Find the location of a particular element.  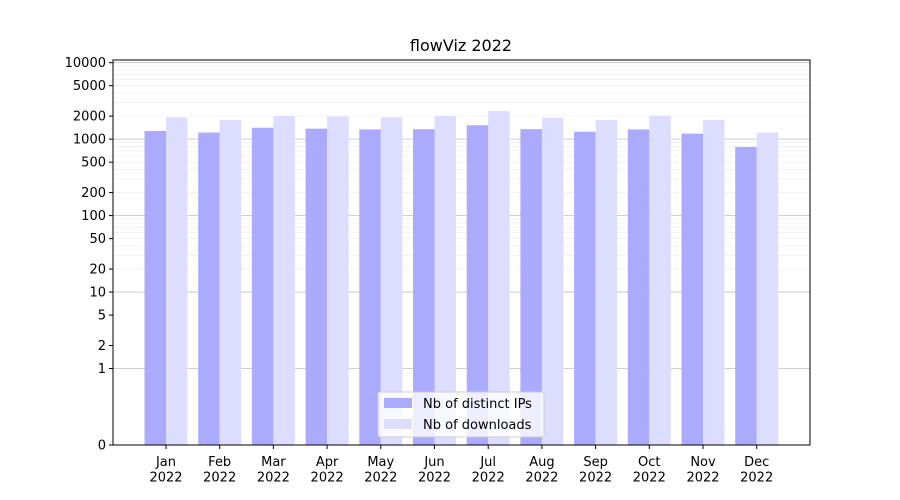

x-tick-label: Sep 2022 is located at coordinates (595, 470).